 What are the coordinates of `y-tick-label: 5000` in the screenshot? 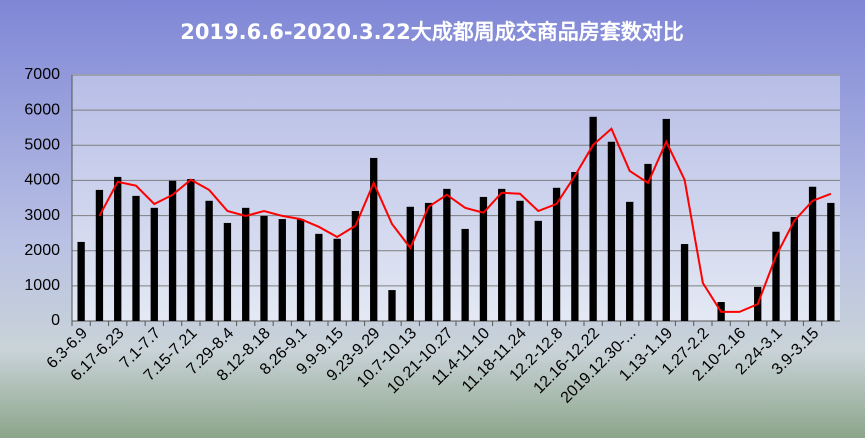 It's located at (42, 145).